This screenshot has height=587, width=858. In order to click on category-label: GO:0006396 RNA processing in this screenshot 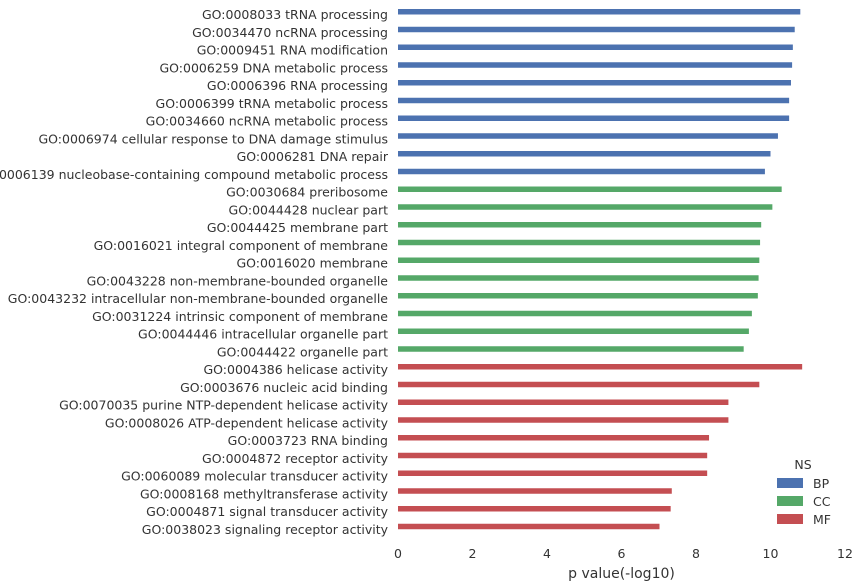, I will do `click(297, 85)`.